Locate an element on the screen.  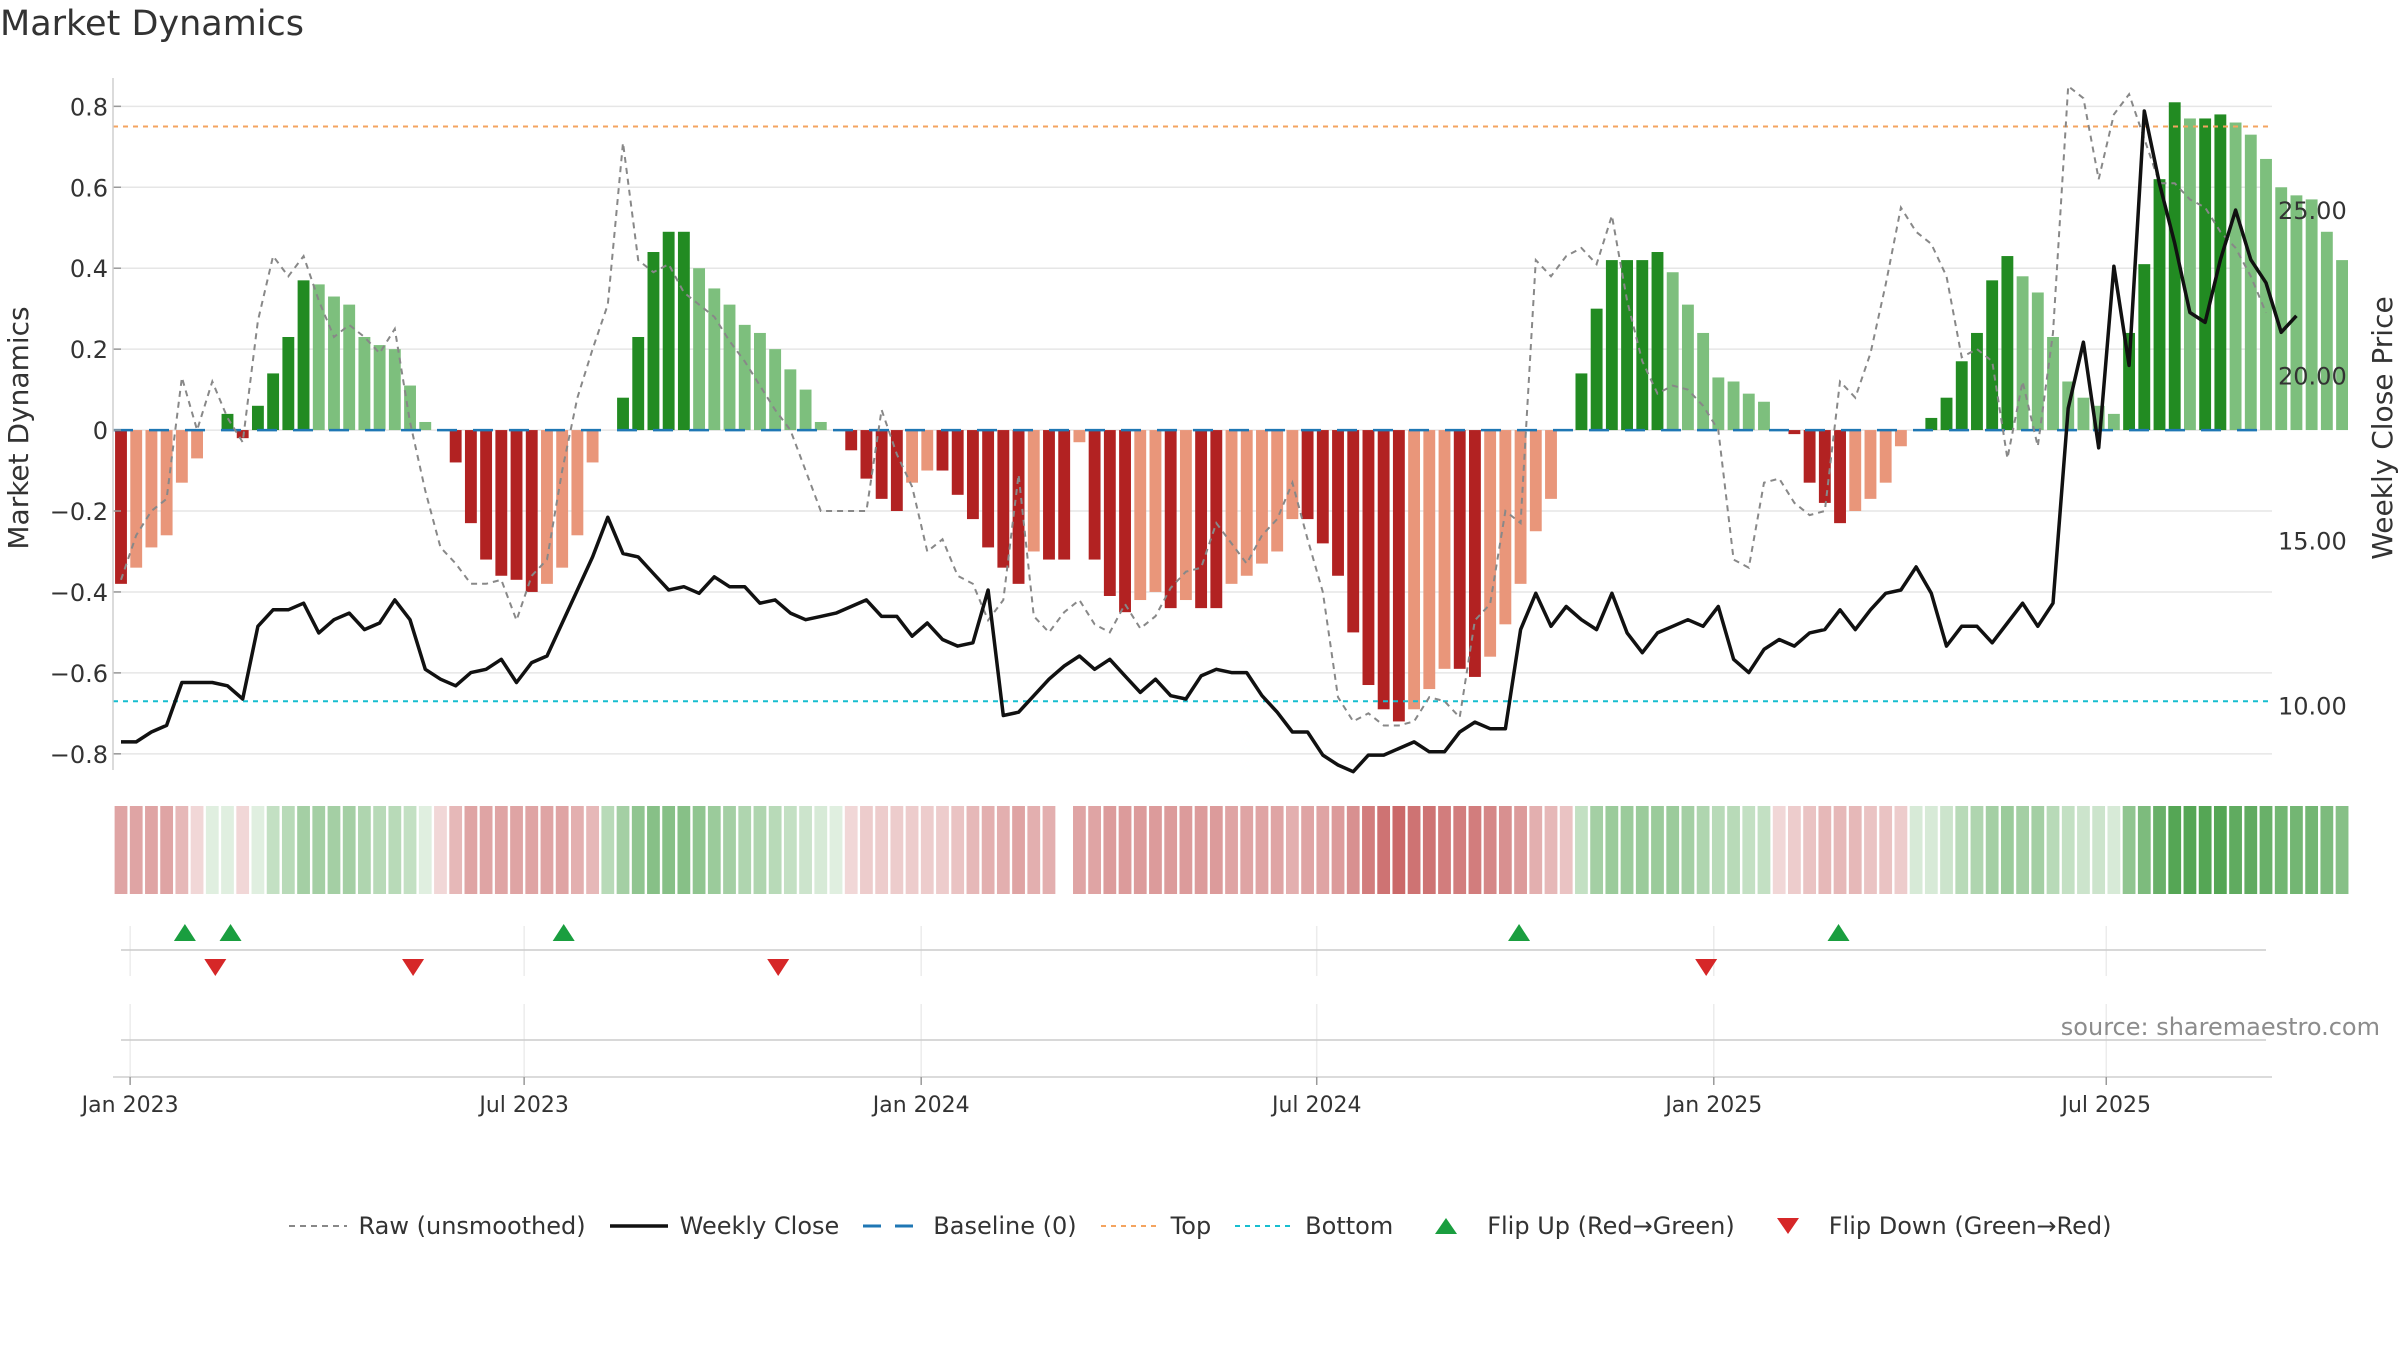
legend-item-bottom: Bottom is located at coordinates (1314, 1226).